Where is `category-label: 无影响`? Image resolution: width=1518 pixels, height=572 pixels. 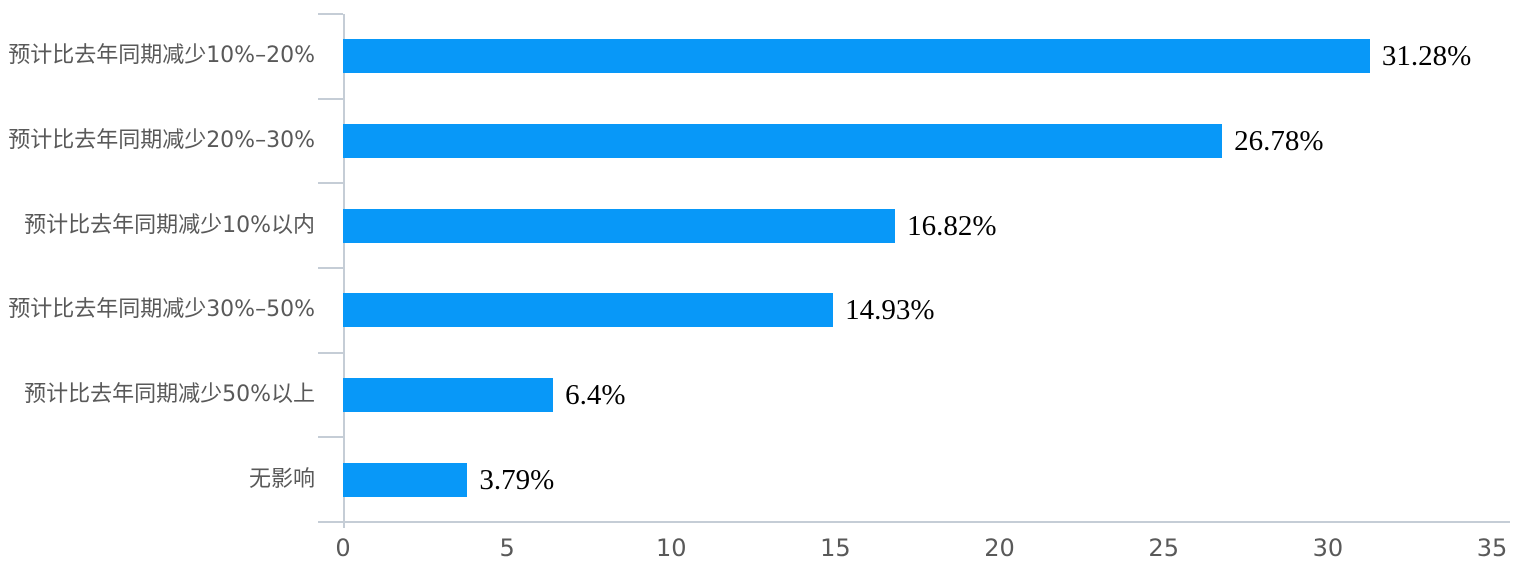 category-label: 无影响 is located at coordinates (281, 479).